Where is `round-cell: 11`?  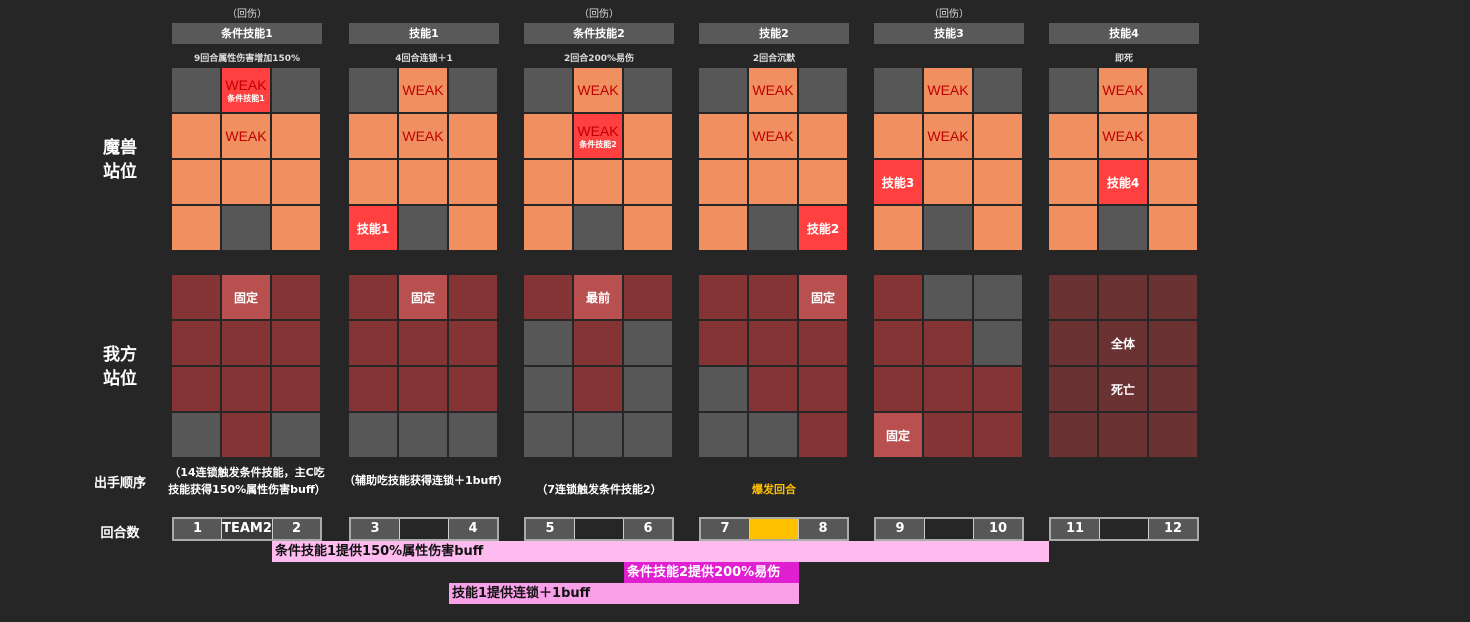 round-cell: 11 is located at coordinates (1075, 529).